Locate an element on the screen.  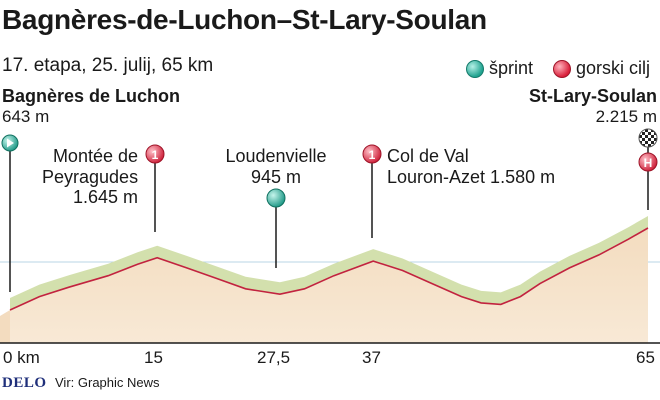
finish-category-label: H is located at coordinates (648, 163).